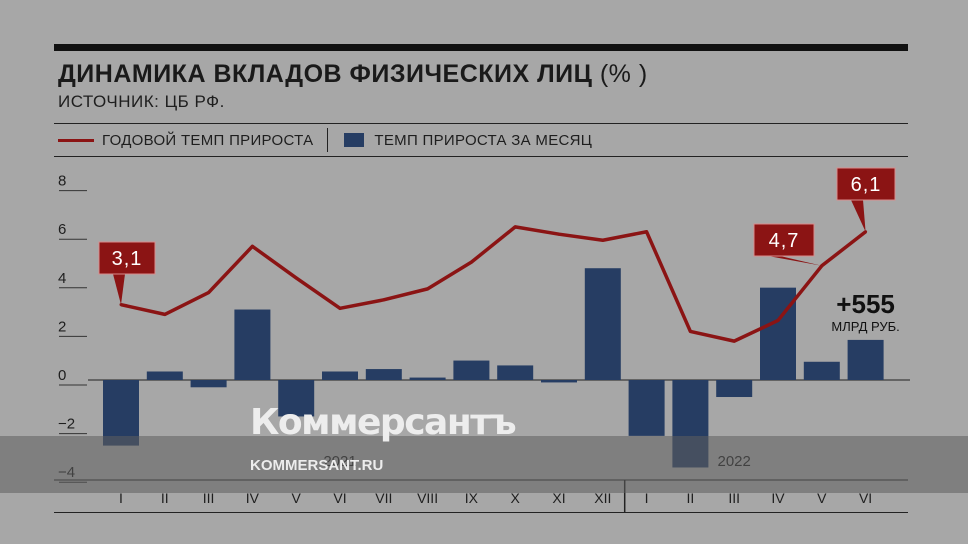 This screenshot has width=968, height=544. Describe the element at coordinates (208, 140) in the screenshot. I see `legend-line-label: ГОДОВОЙ ТЕМП ПРИРОСТА` at that location.